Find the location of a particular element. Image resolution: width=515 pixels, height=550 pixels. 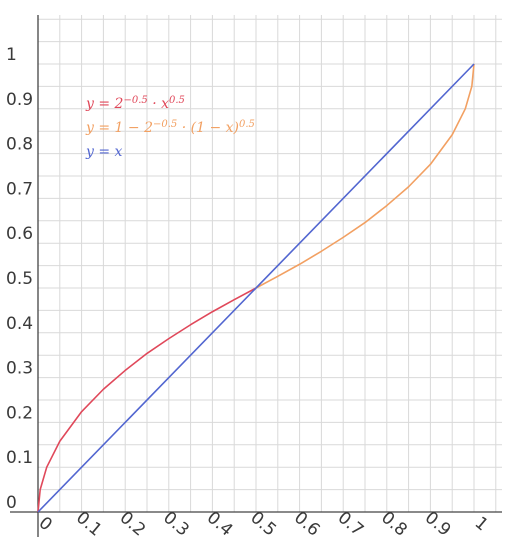

x-tick-labels: 0 0.1 0.2 0.3 0.4 0.5 0.6 0.7 0.8 0.9 1 is located at coordinates (263, 524).